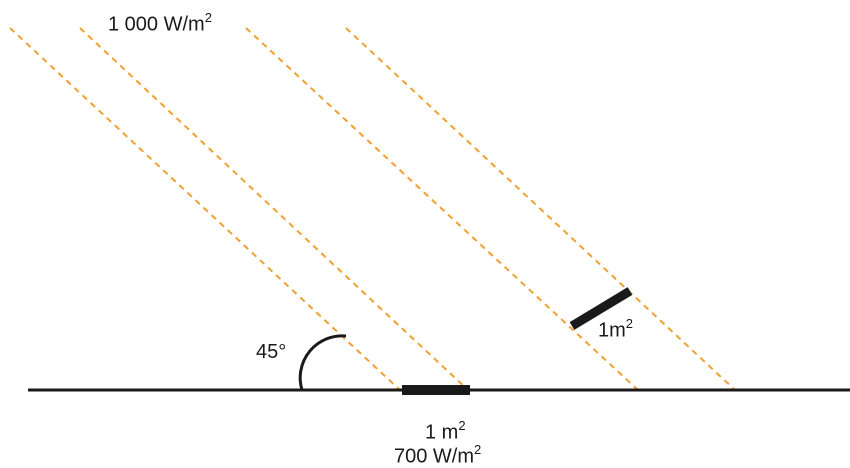  I want to click on tilted-panel, so click(601, 308).